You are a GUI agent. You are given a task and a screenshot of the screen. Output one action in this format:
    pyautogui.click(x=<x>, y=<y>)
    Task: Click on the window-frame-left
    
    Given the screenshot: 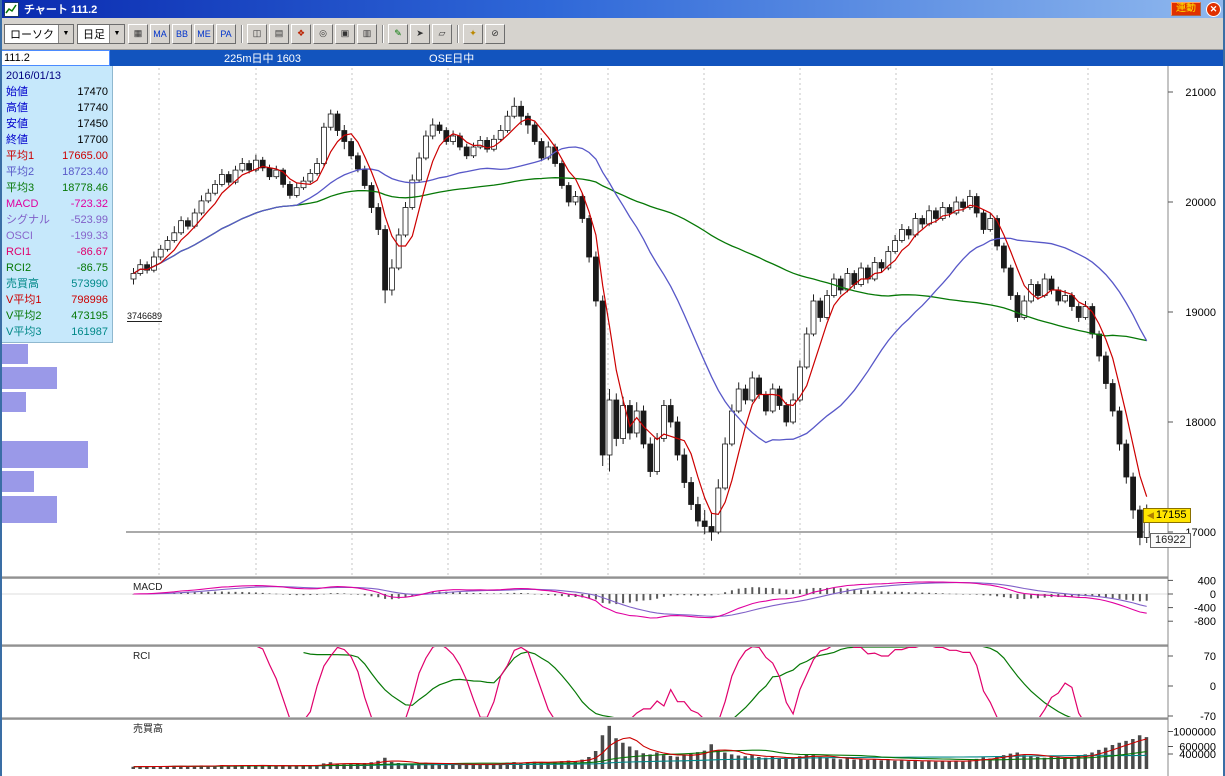 What is the action you would take?
    pyautogui.click(x=1, y=388)
    